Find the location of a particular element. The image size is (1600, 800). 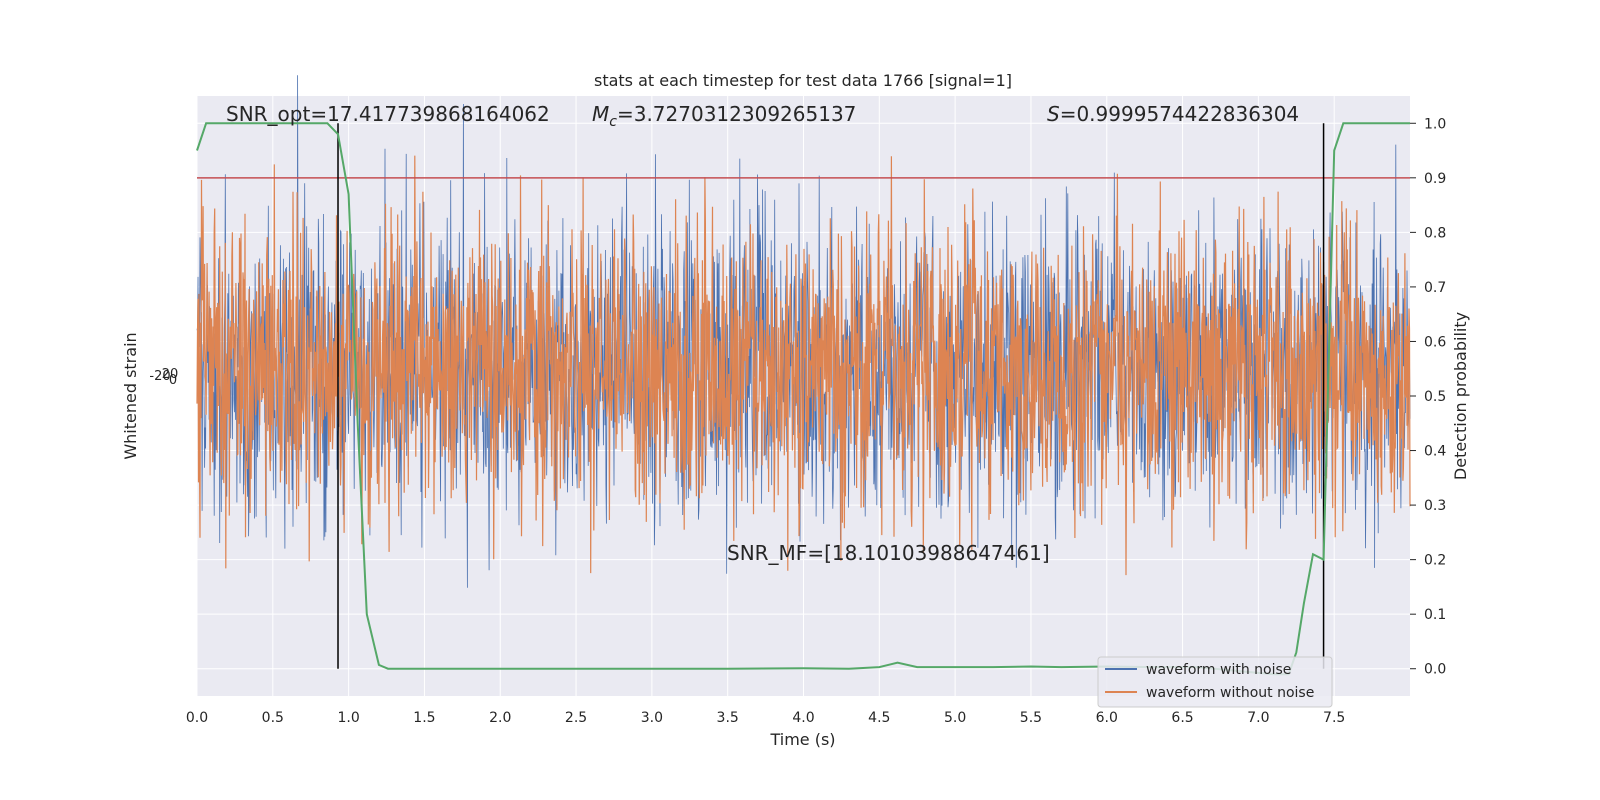

x-tick-label: 6.0 is located at coordinates (1107, 718).